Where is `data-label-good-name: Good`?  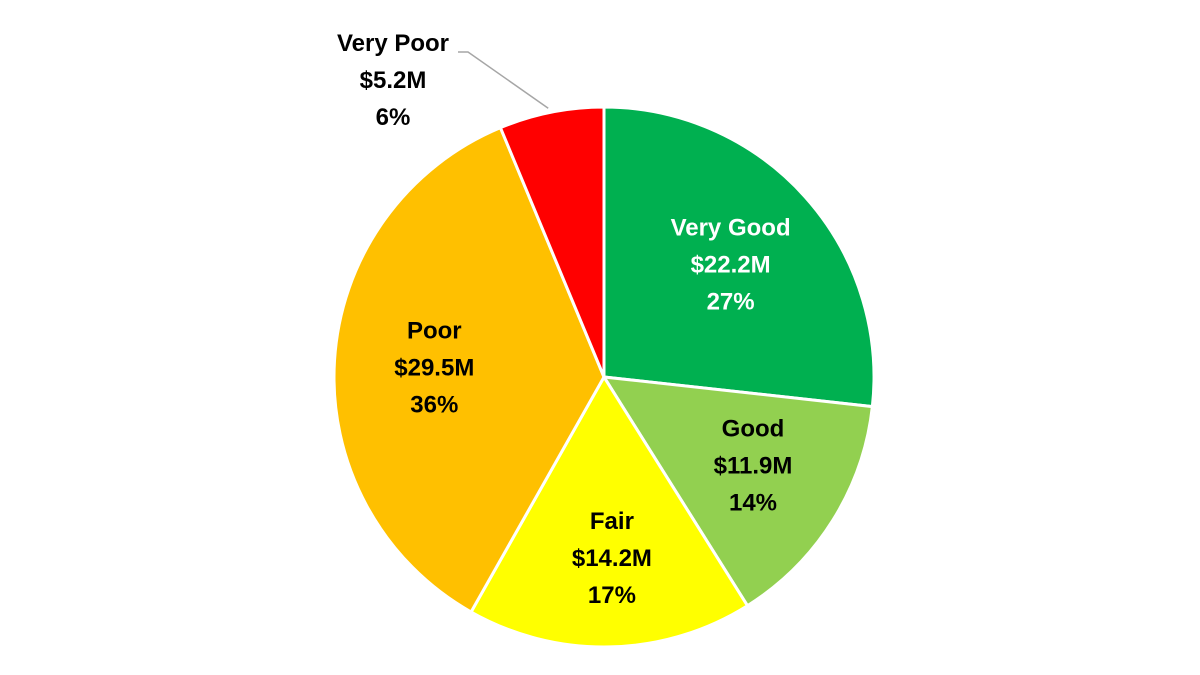
data-label-good-name: Good is located at coordinates (753, 428).